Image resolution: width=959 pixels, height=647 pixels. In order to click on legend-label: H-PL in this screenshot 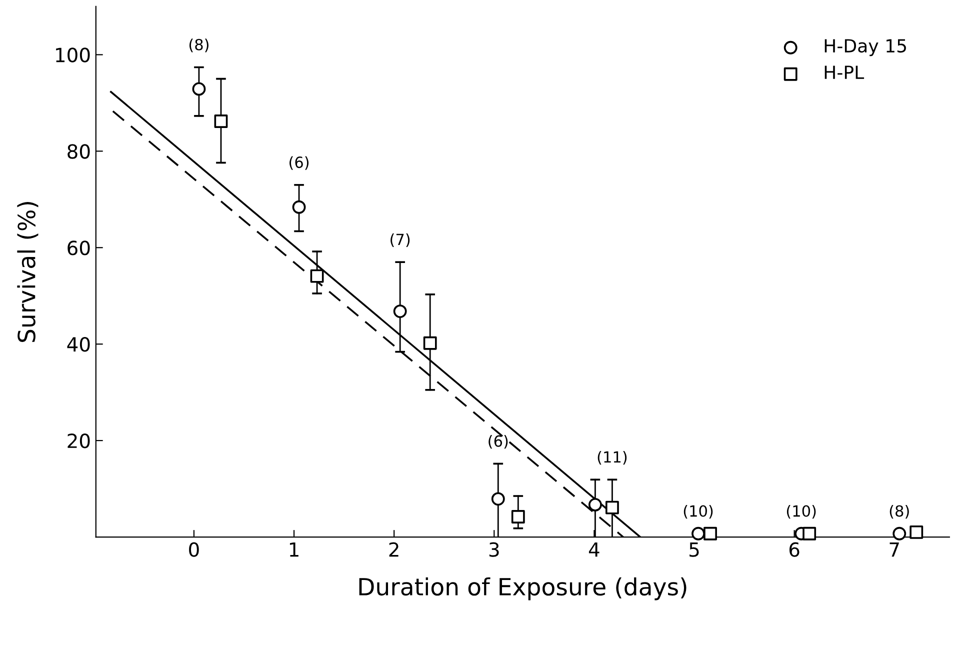, I will do `click(844, 72)`.